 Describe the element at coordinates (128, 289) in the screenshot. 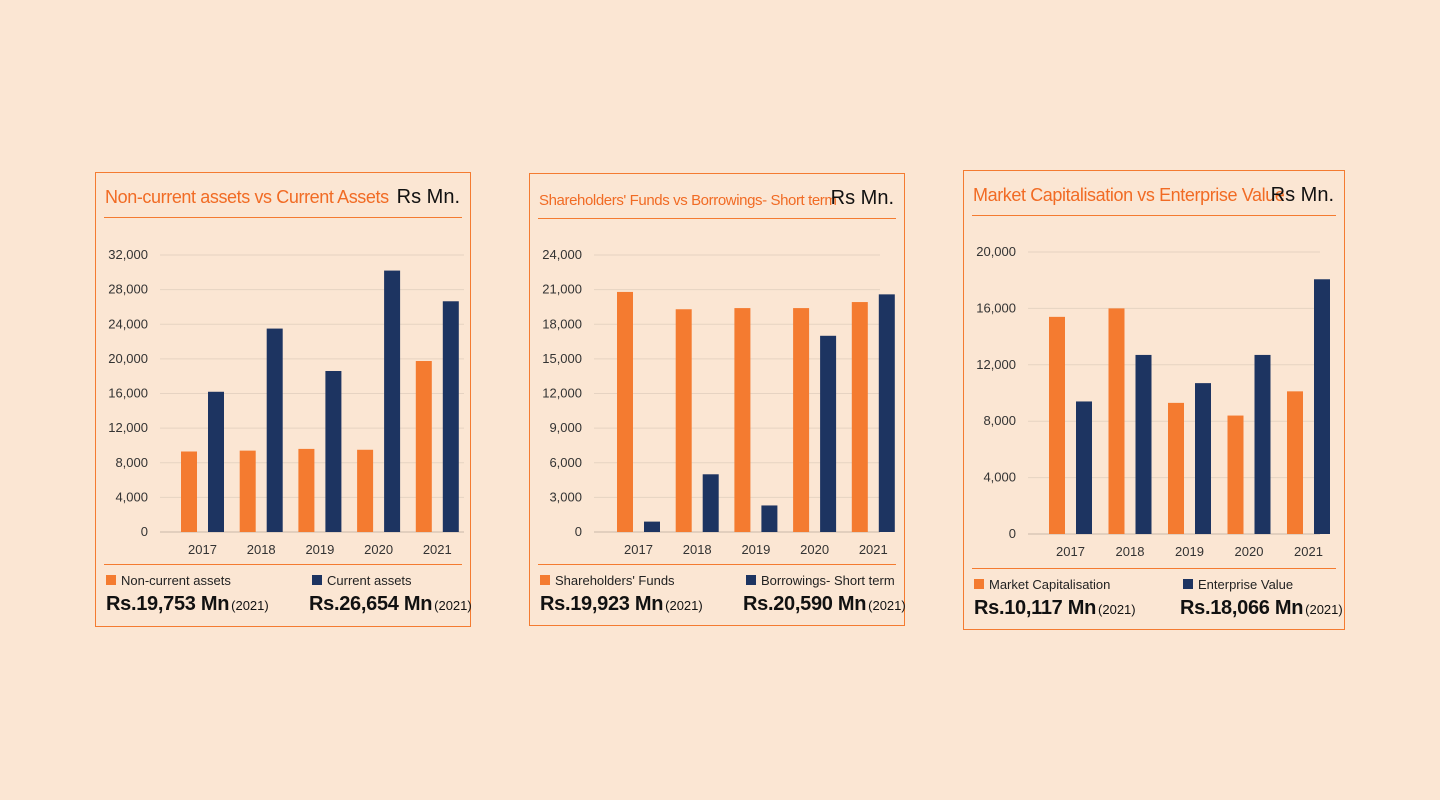

I see `y-tick-label: 28,000` at that location.